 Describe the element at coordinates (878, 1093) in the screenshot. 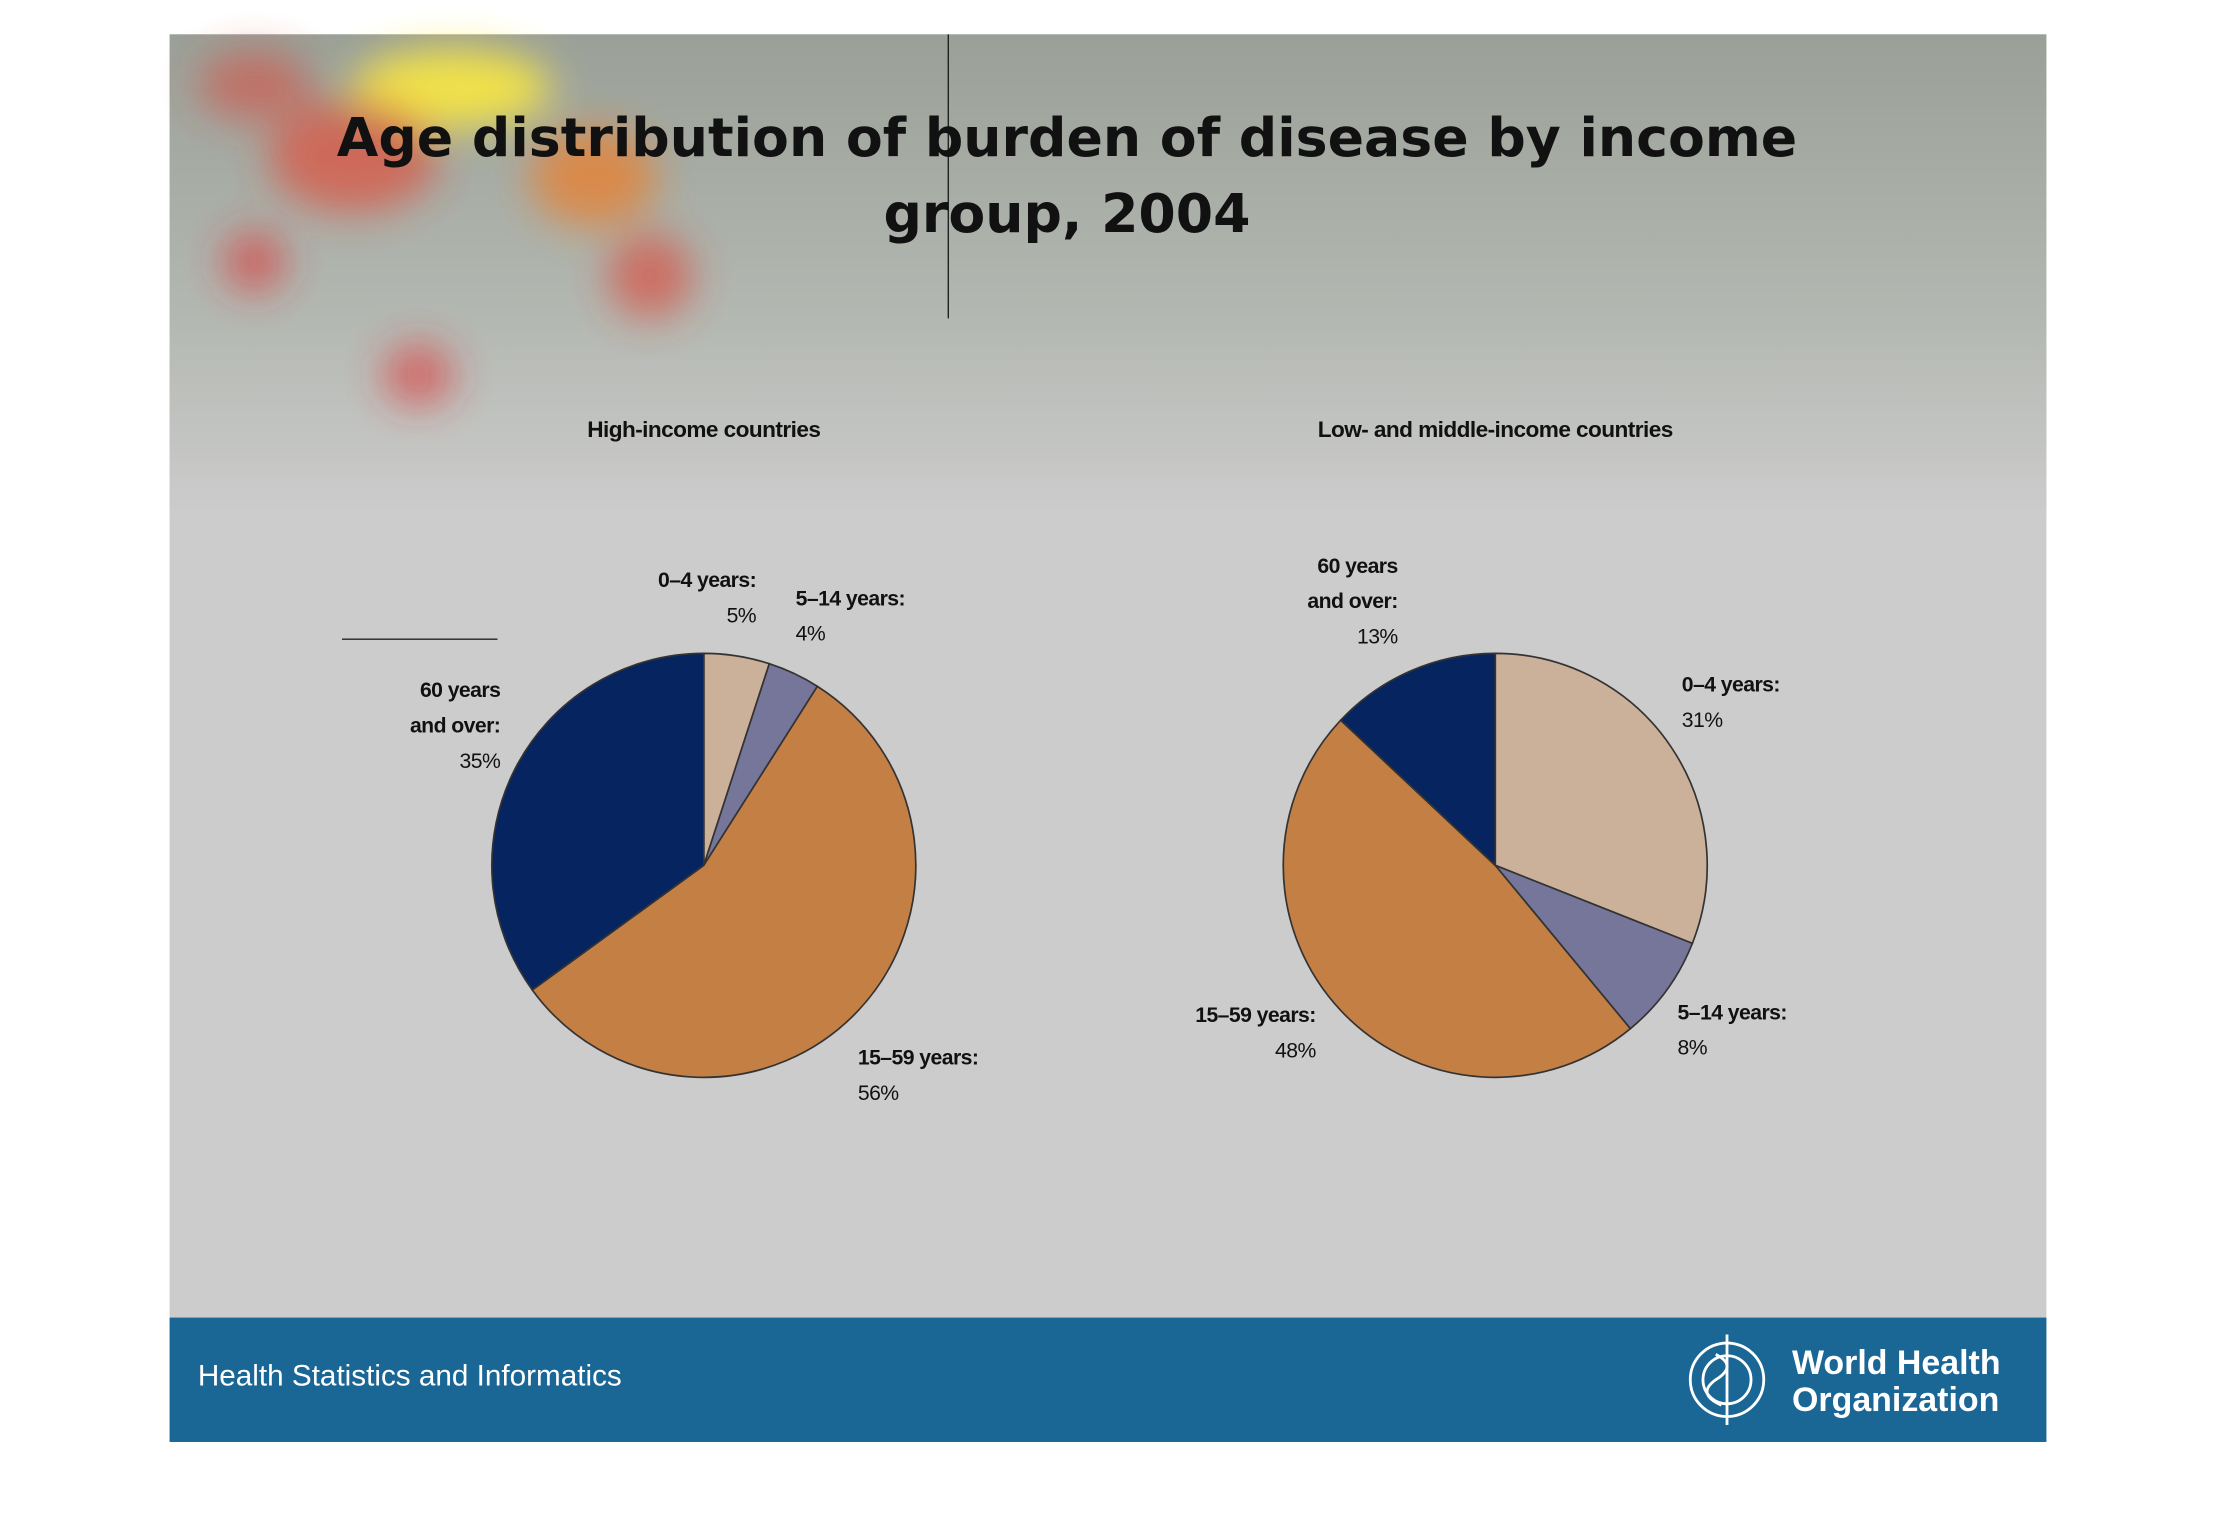

I see `slice-value-label: 56%` at that location.